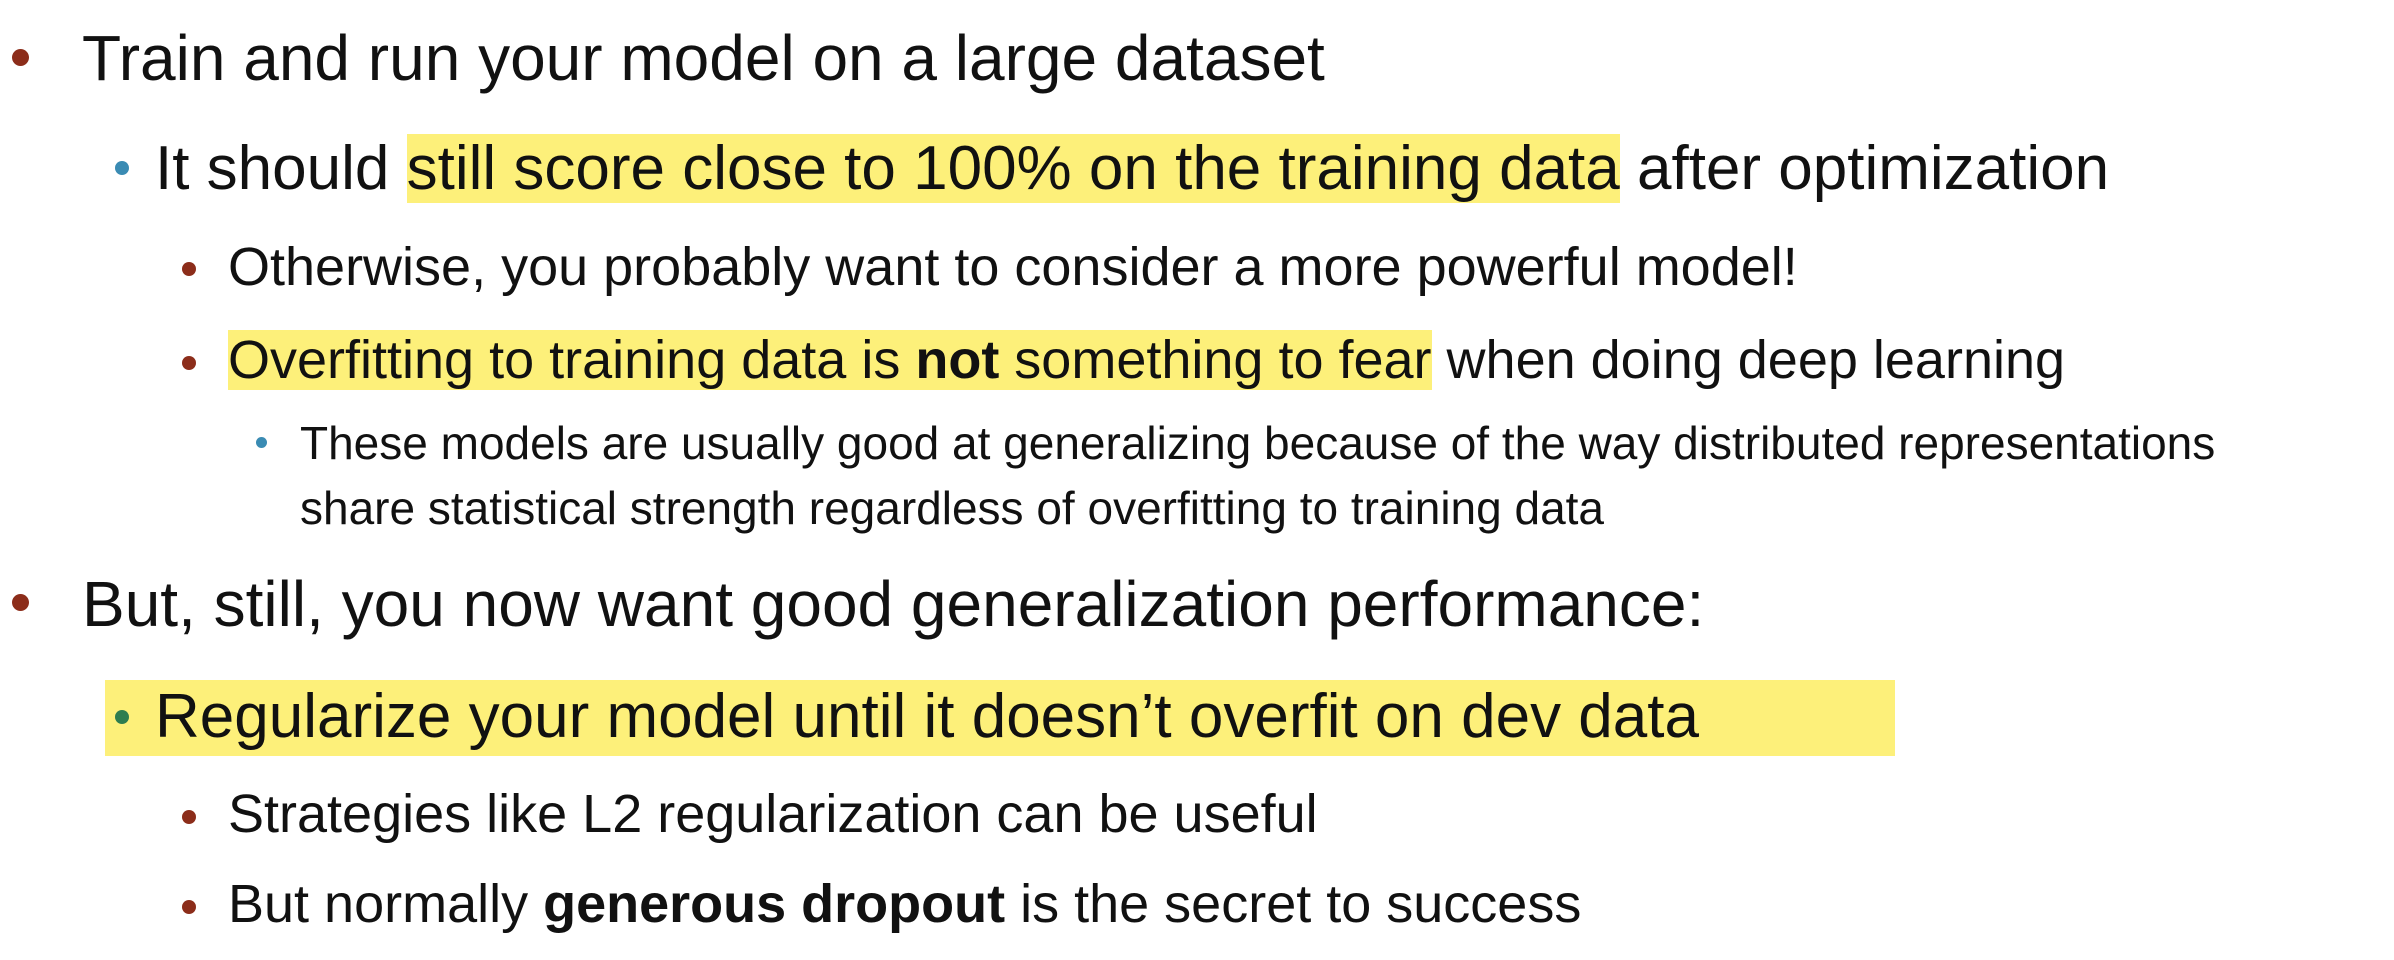 This screenshot has width=2394, height=960. I want to click on bullet-text-post: when doing deep learning, so click(1748, 360).